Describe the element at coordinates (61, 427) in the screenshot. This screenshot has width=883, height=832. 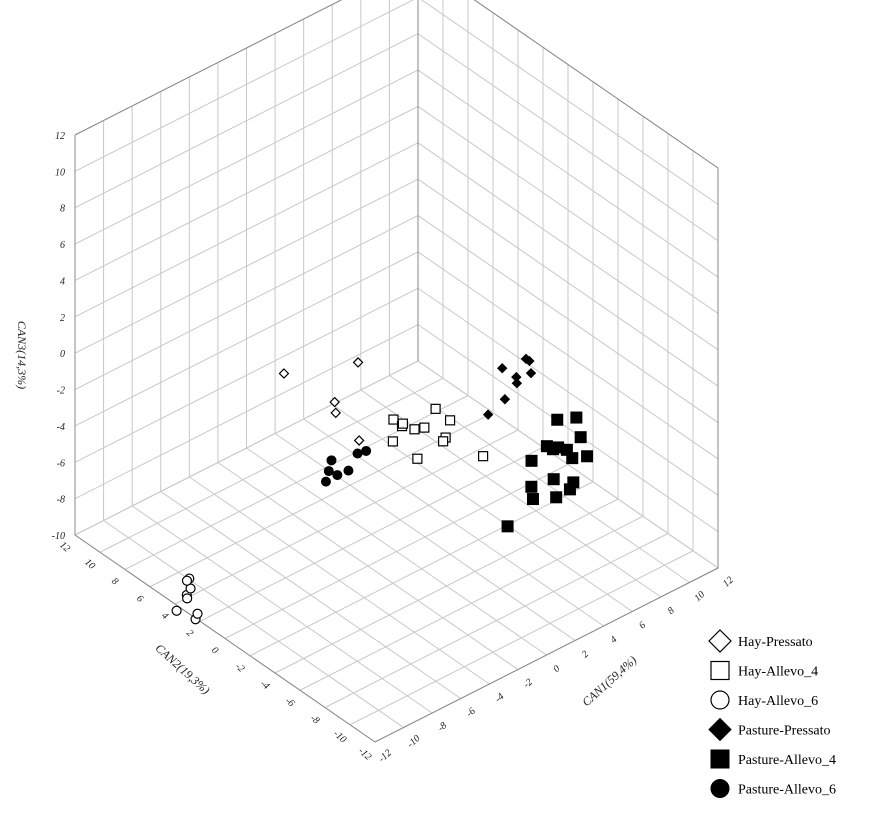
I see `z-tick-label: -4` at that location.